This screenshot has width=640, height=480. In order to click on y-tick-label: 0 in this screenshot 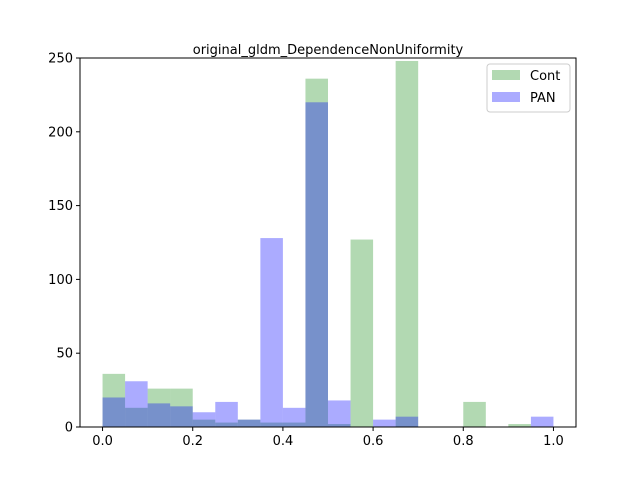, I will do `click(69, 428)`.